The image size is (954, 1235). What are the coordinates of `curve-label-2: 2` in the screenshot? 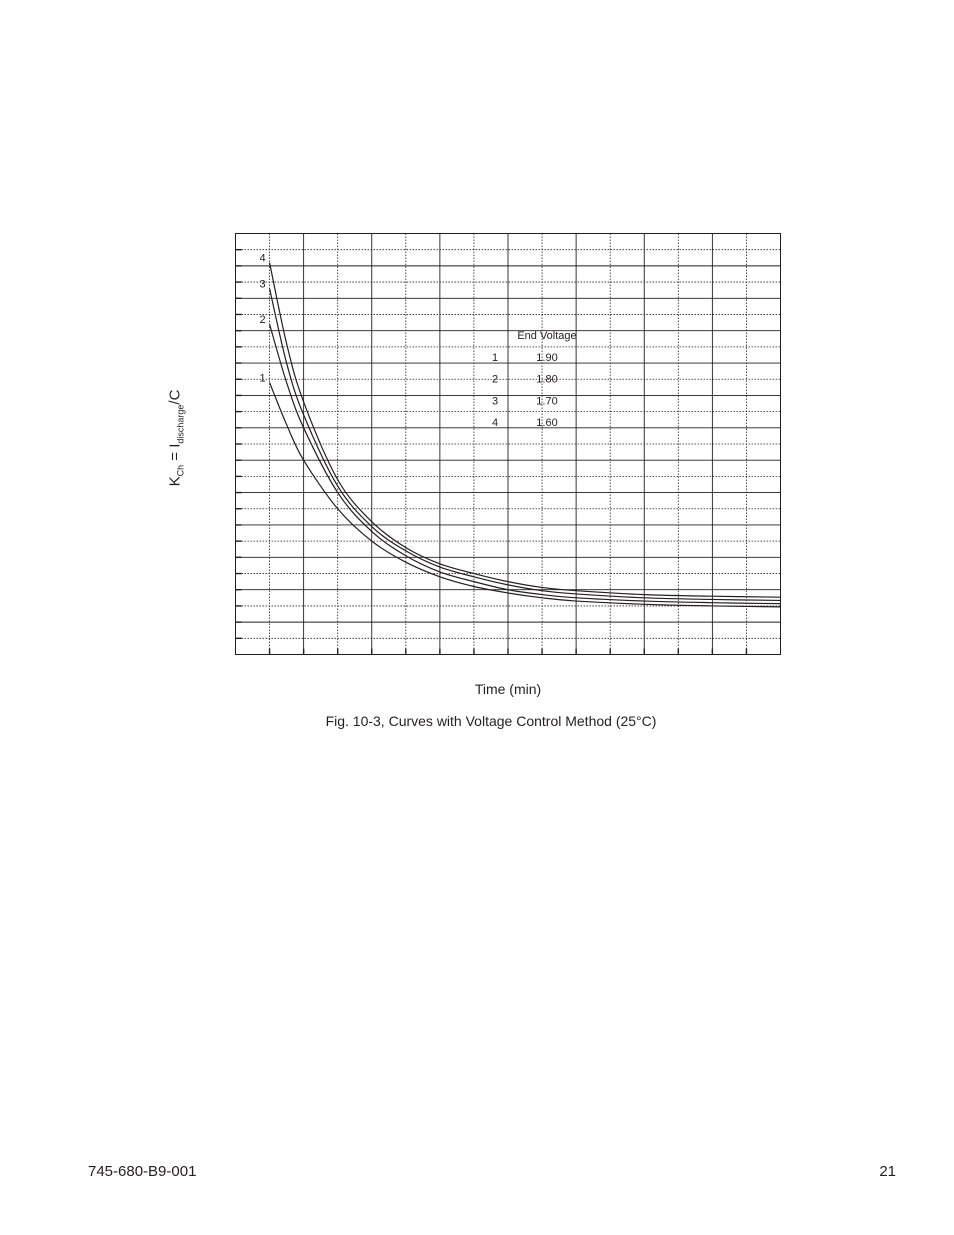 It's located at (262, 320).